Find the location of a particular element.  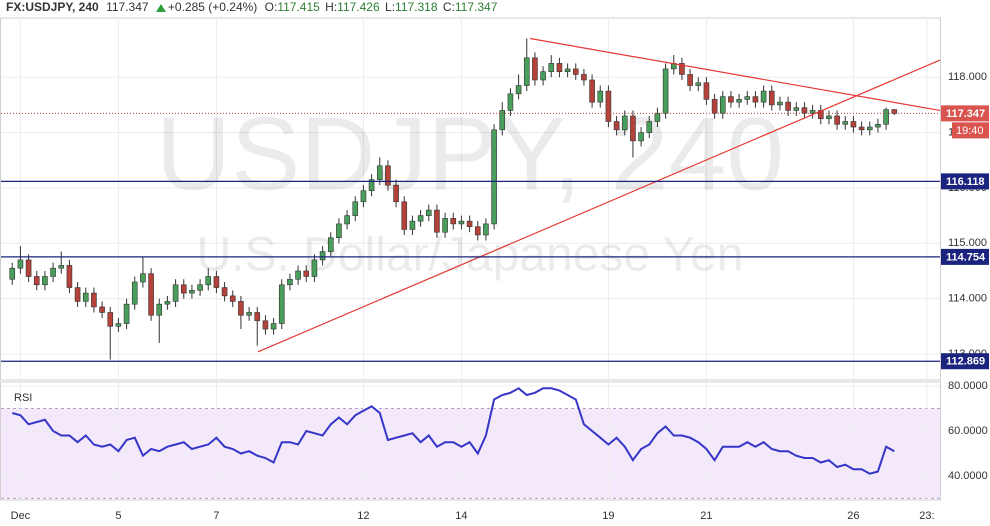

last-price-label: 117.347 is located at coordinates (965, 114).